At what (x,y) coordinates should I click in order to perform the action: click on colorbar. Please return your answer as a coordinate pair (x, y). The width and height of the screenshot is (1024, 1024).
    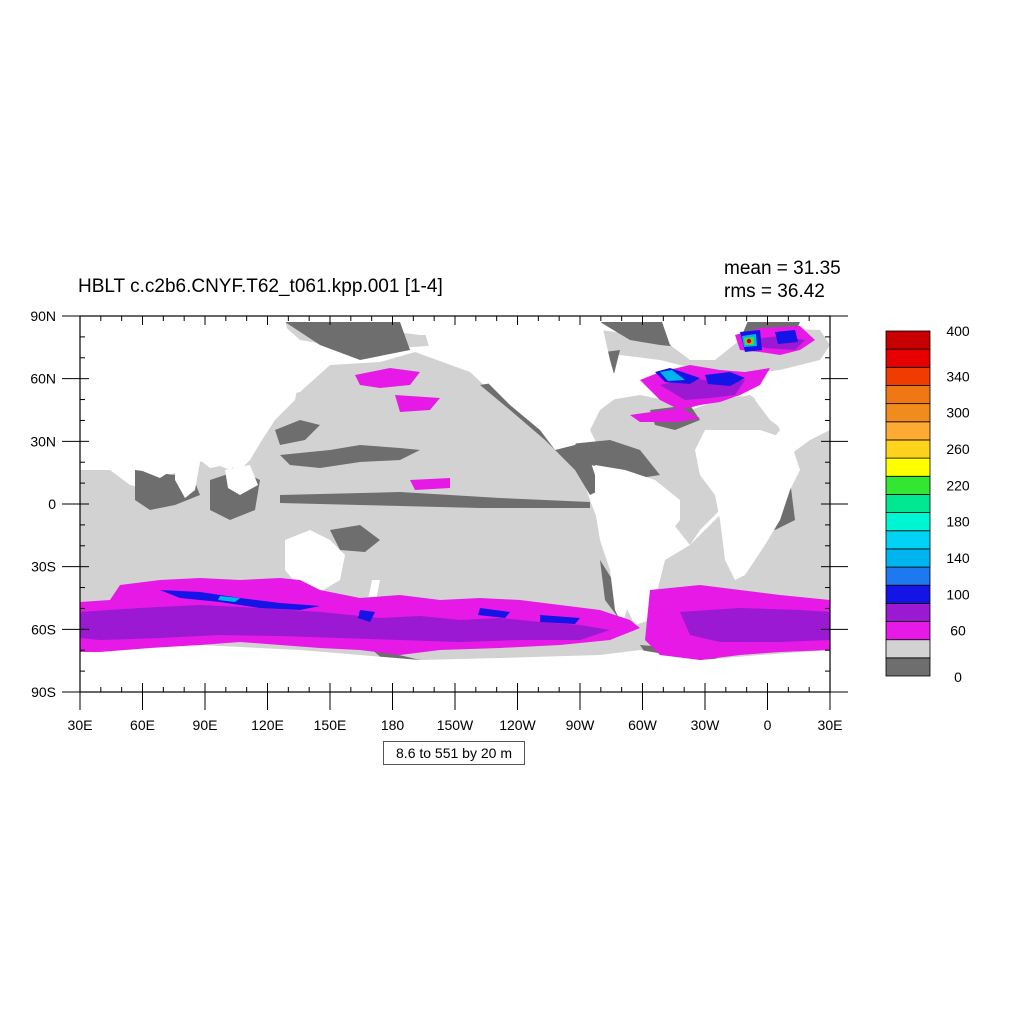
    Looking at the image, I should click on (908, 503).